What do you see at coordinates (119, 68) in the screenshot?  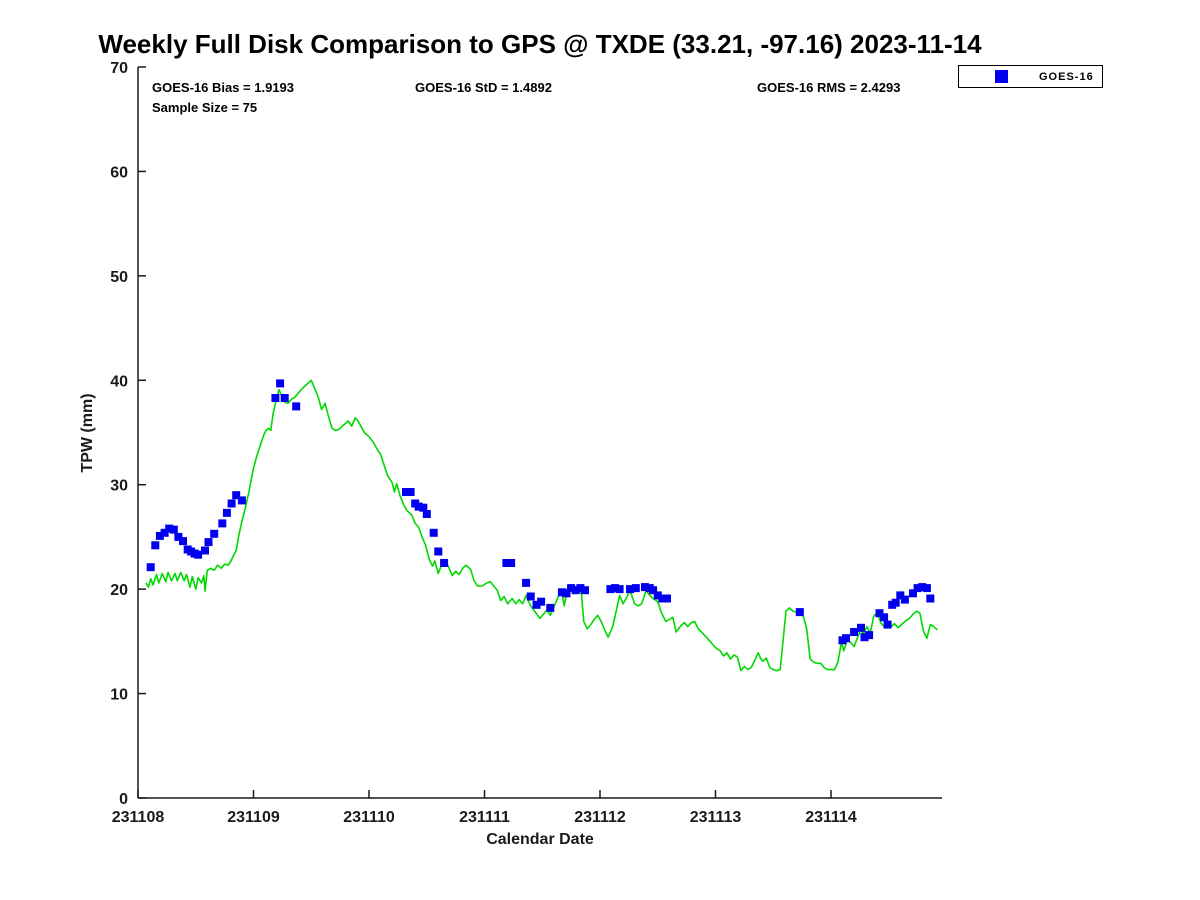 I see `y-tick-label: 70` at bounding box center [119, 68].